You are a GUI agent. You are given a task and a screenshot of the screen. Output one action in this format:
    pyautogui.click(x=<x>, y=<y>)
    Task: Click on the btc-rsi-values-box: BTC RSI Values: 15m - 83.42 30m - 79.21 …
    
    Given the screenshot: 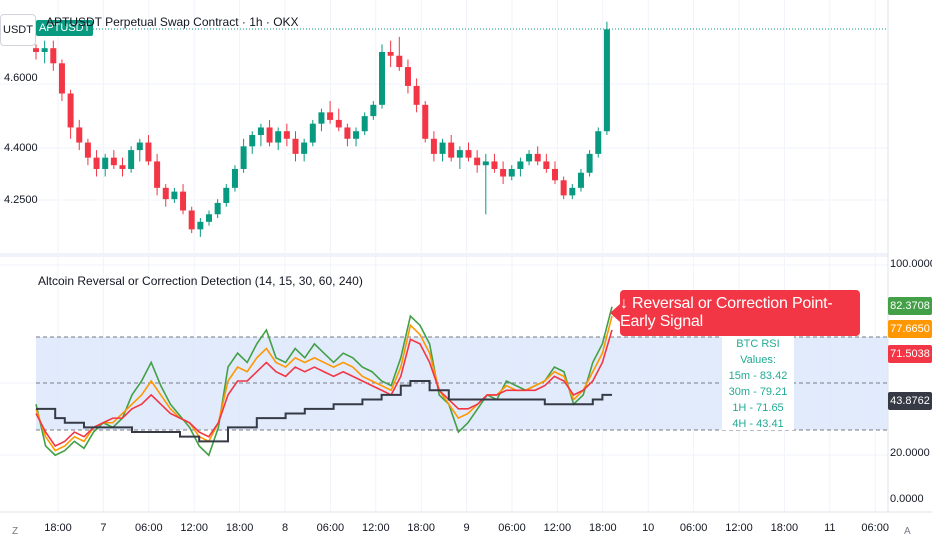 What is the action you would take?
    pyautogui.click(x=758, y=383)
    